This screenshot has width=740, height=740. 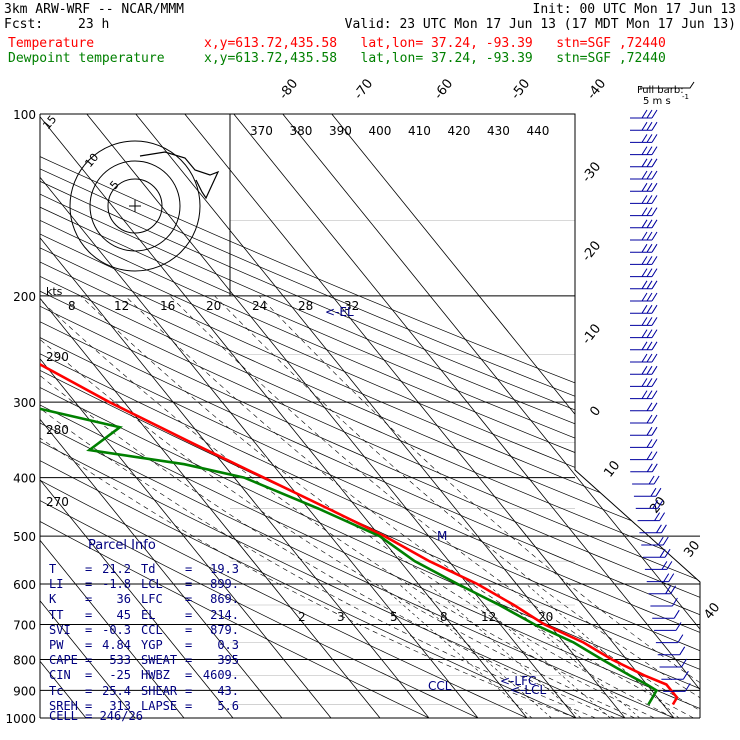 What do you see at coordinates (419, 131) in the screenshot?
I see `theta-label: 410` at bounding box center [419, 131].